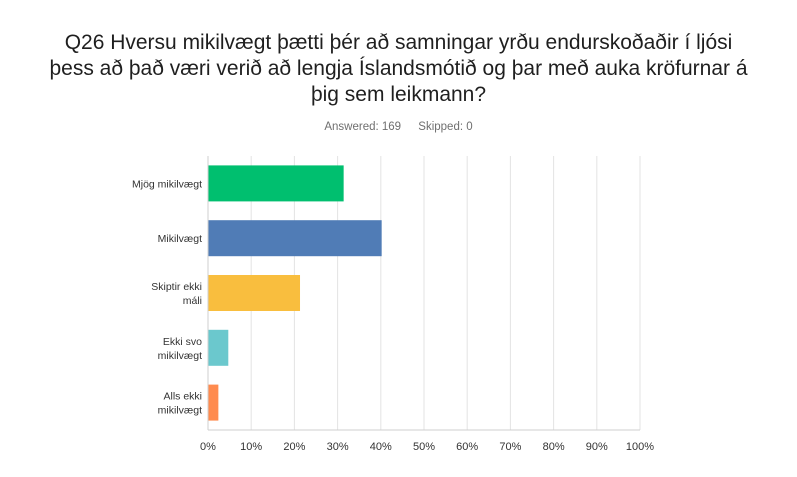 The width and height of the screenshot is (797, 477). Describe the element at coordinates (510, 447) in the screenshot. I see `x-tick-label: 70%` at that location.